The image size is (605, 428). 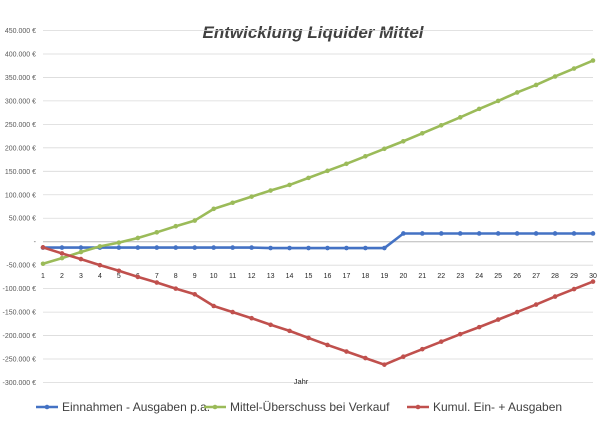 What do you see at coordinates (20, 31) in the screenshot?
I see `y-tick-label: 450.000 €` at bounding box center [20, 31].